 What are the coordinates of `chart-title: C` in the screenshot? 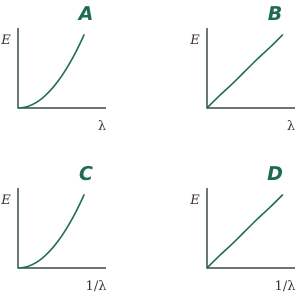 It's located at (86, 174).